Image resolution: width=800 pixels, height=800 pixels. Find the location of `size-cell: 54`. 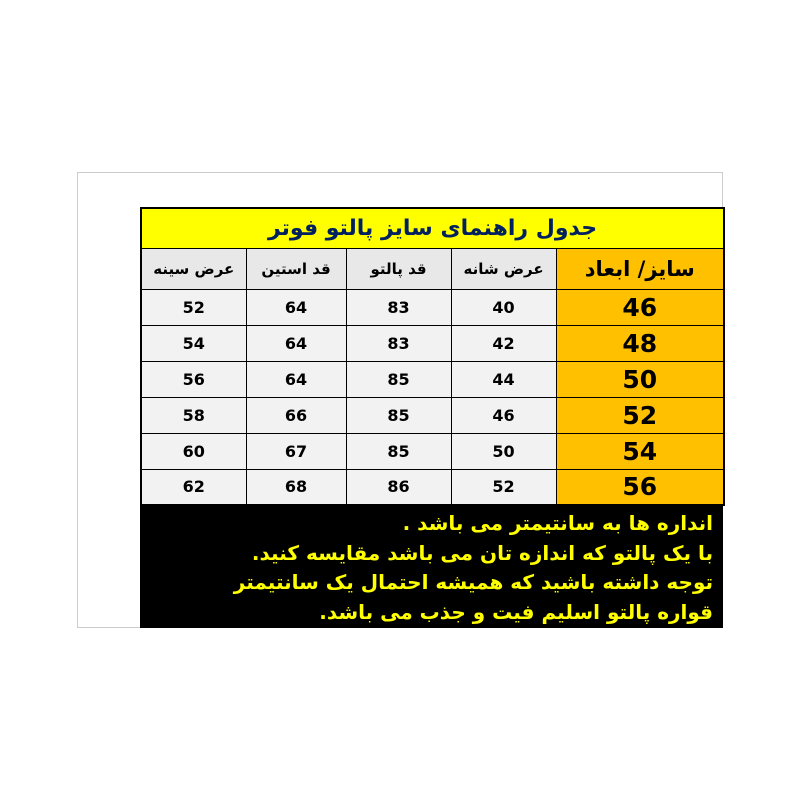

size-cell: 54 is located at coordinates (640, 451).